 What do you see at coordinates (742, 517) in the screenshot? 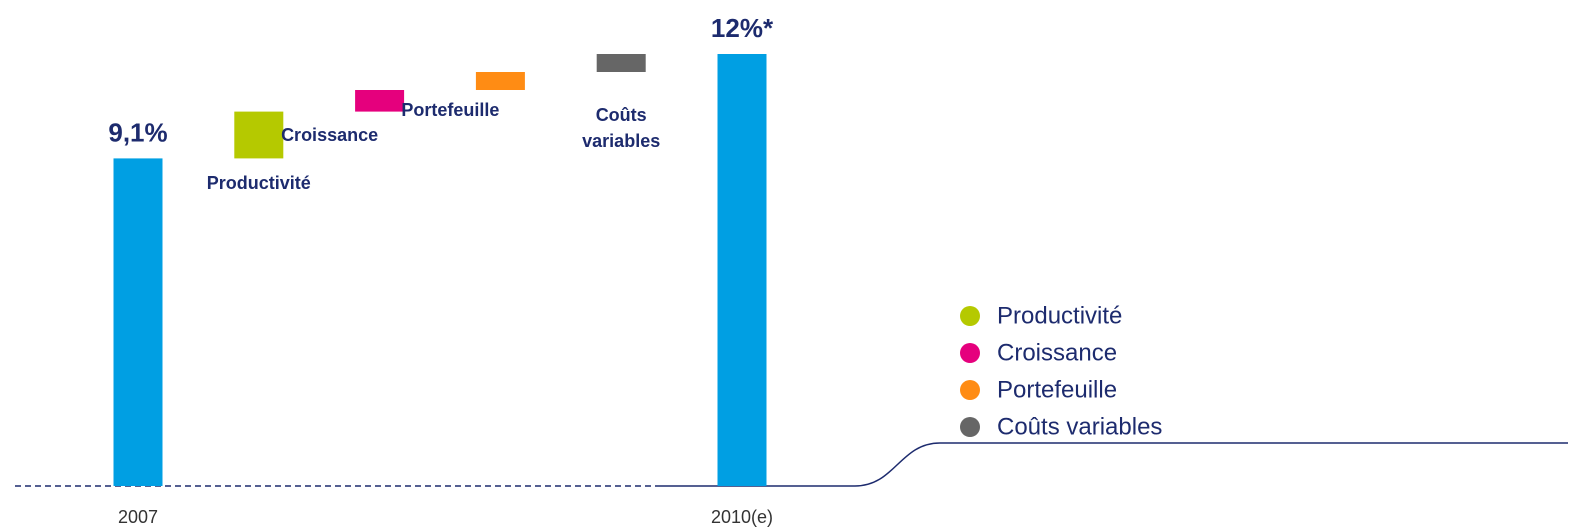
I see `x-tick-label: 2010(e)` at bounding box center [742, 517].